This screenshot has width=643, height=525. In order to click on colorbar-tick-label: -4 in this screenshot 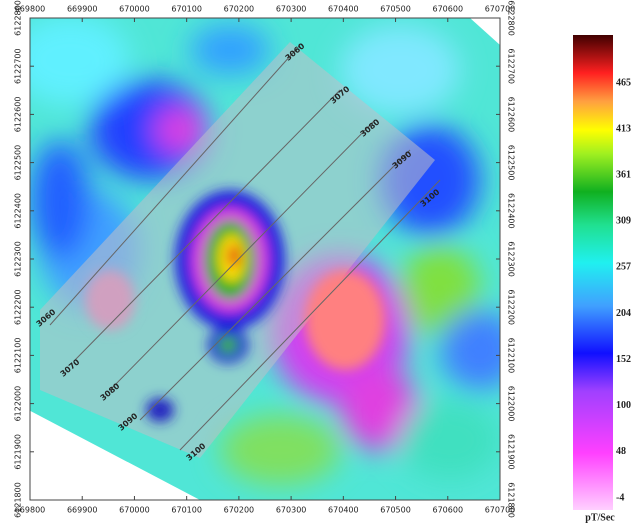, I will do `click(620, 497)`.